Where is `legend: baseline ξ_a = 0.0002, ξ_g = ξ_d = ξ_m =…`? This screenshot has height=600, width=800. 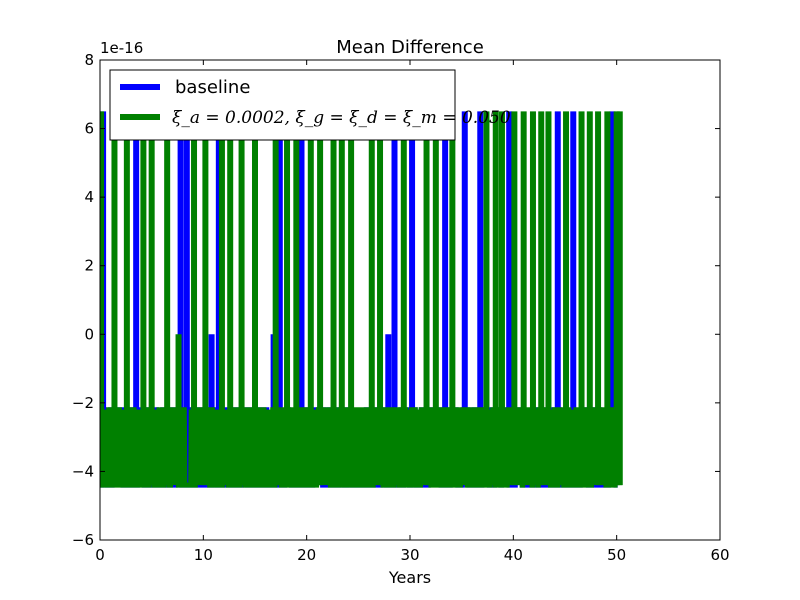
legend: baseline ξ_a = 0.0002, ξ_g = ξ_d = ξ_m =… is located at coordinates (310, 105).